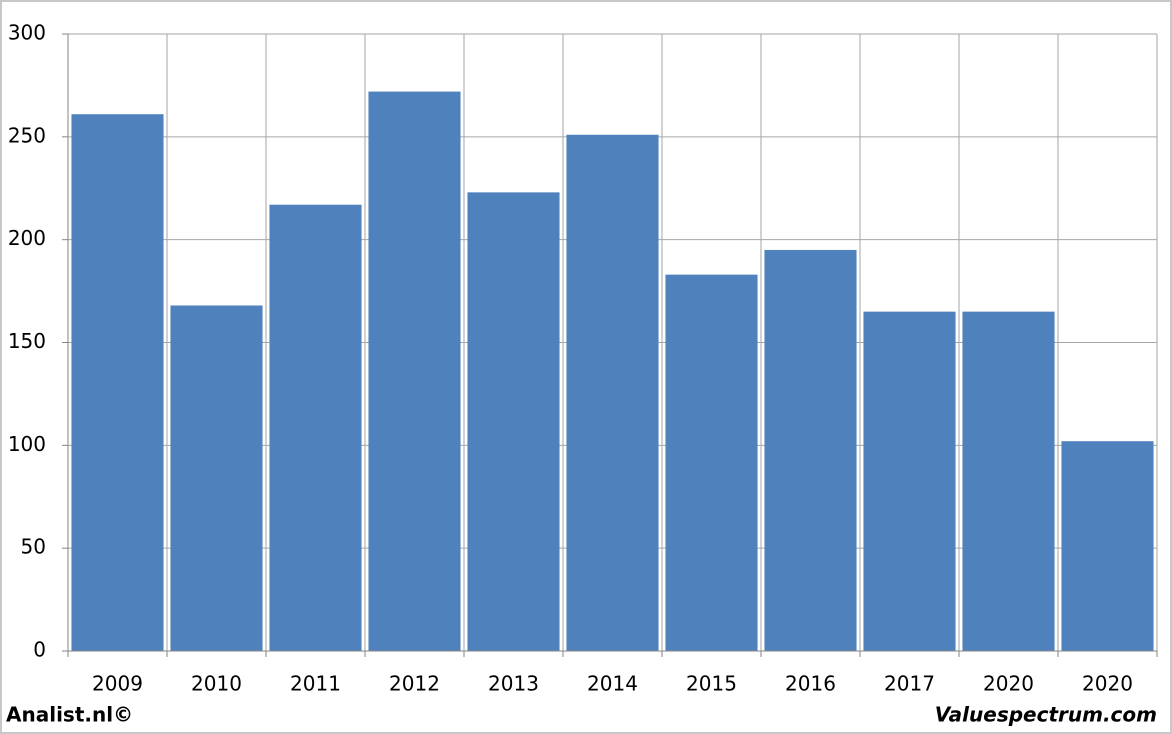  Describe the element at coordinates (27, 238) in the screenshot. I see `y-tick-label: 200` at that location.